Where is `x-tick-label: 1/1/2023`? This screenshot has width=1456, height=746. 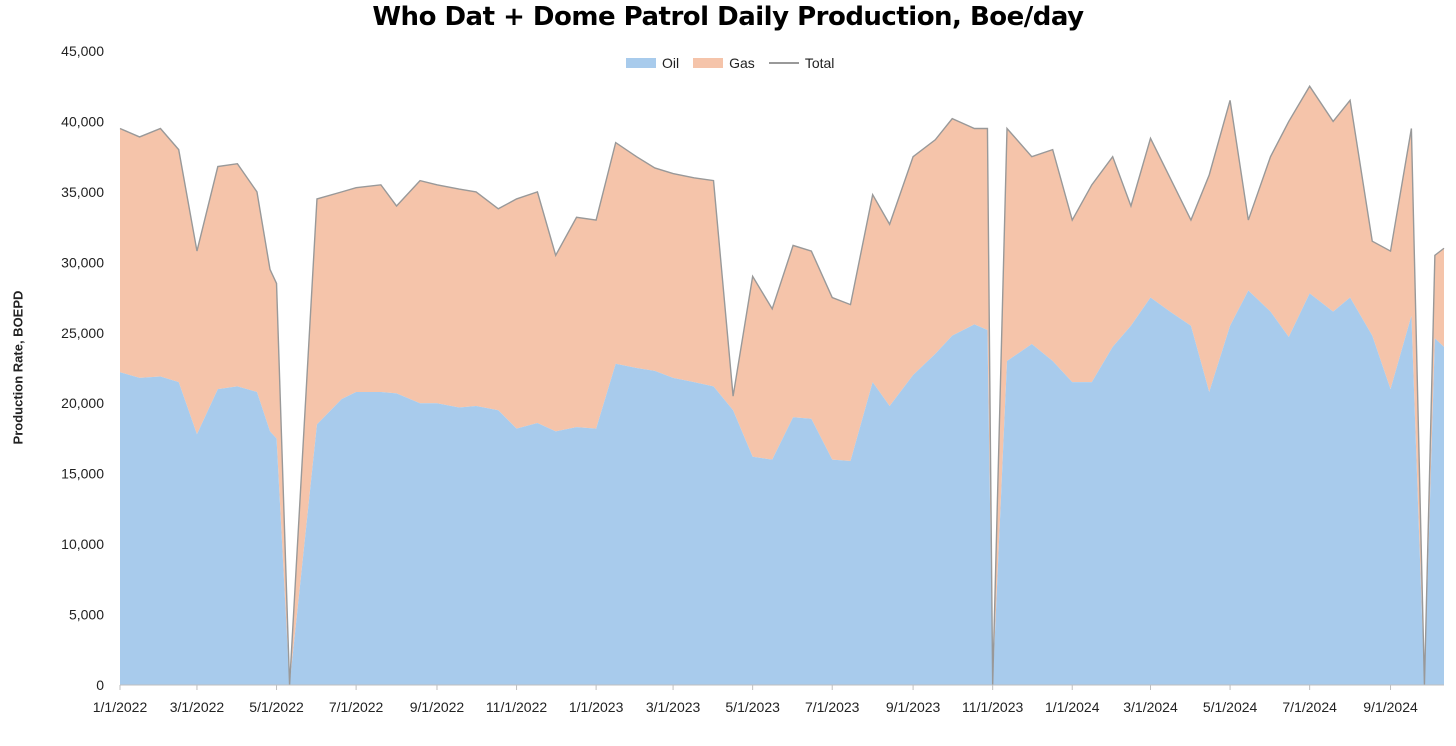 x-tick-label: 1/1/2023 is located at coordinates (596, 707).